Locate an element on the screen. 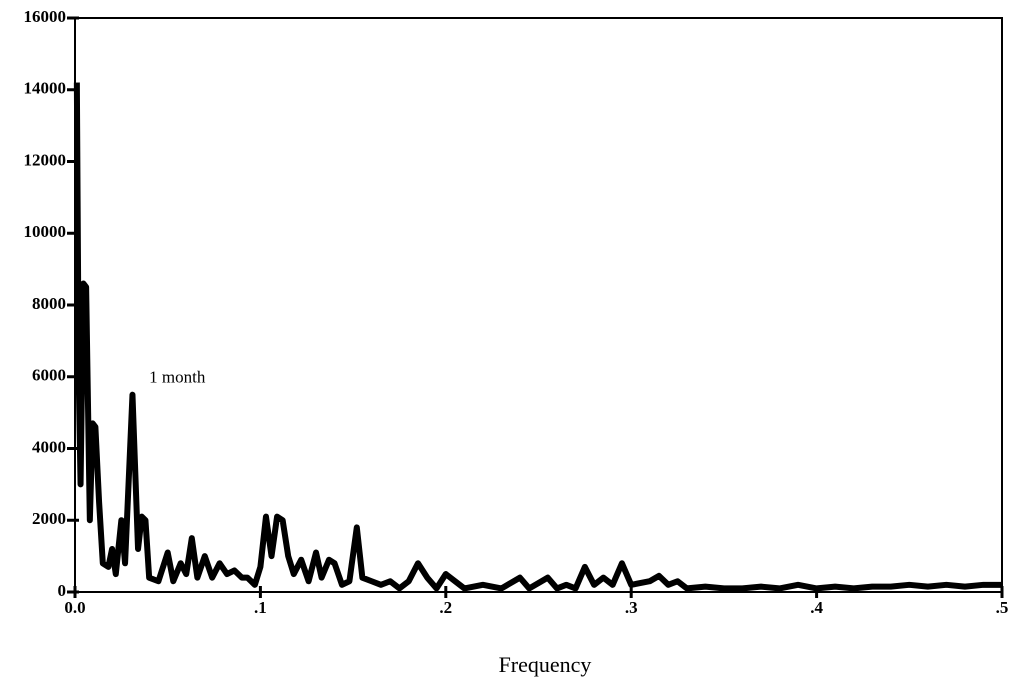  x-tick-label: .4 is located at coordinates (816, 607).